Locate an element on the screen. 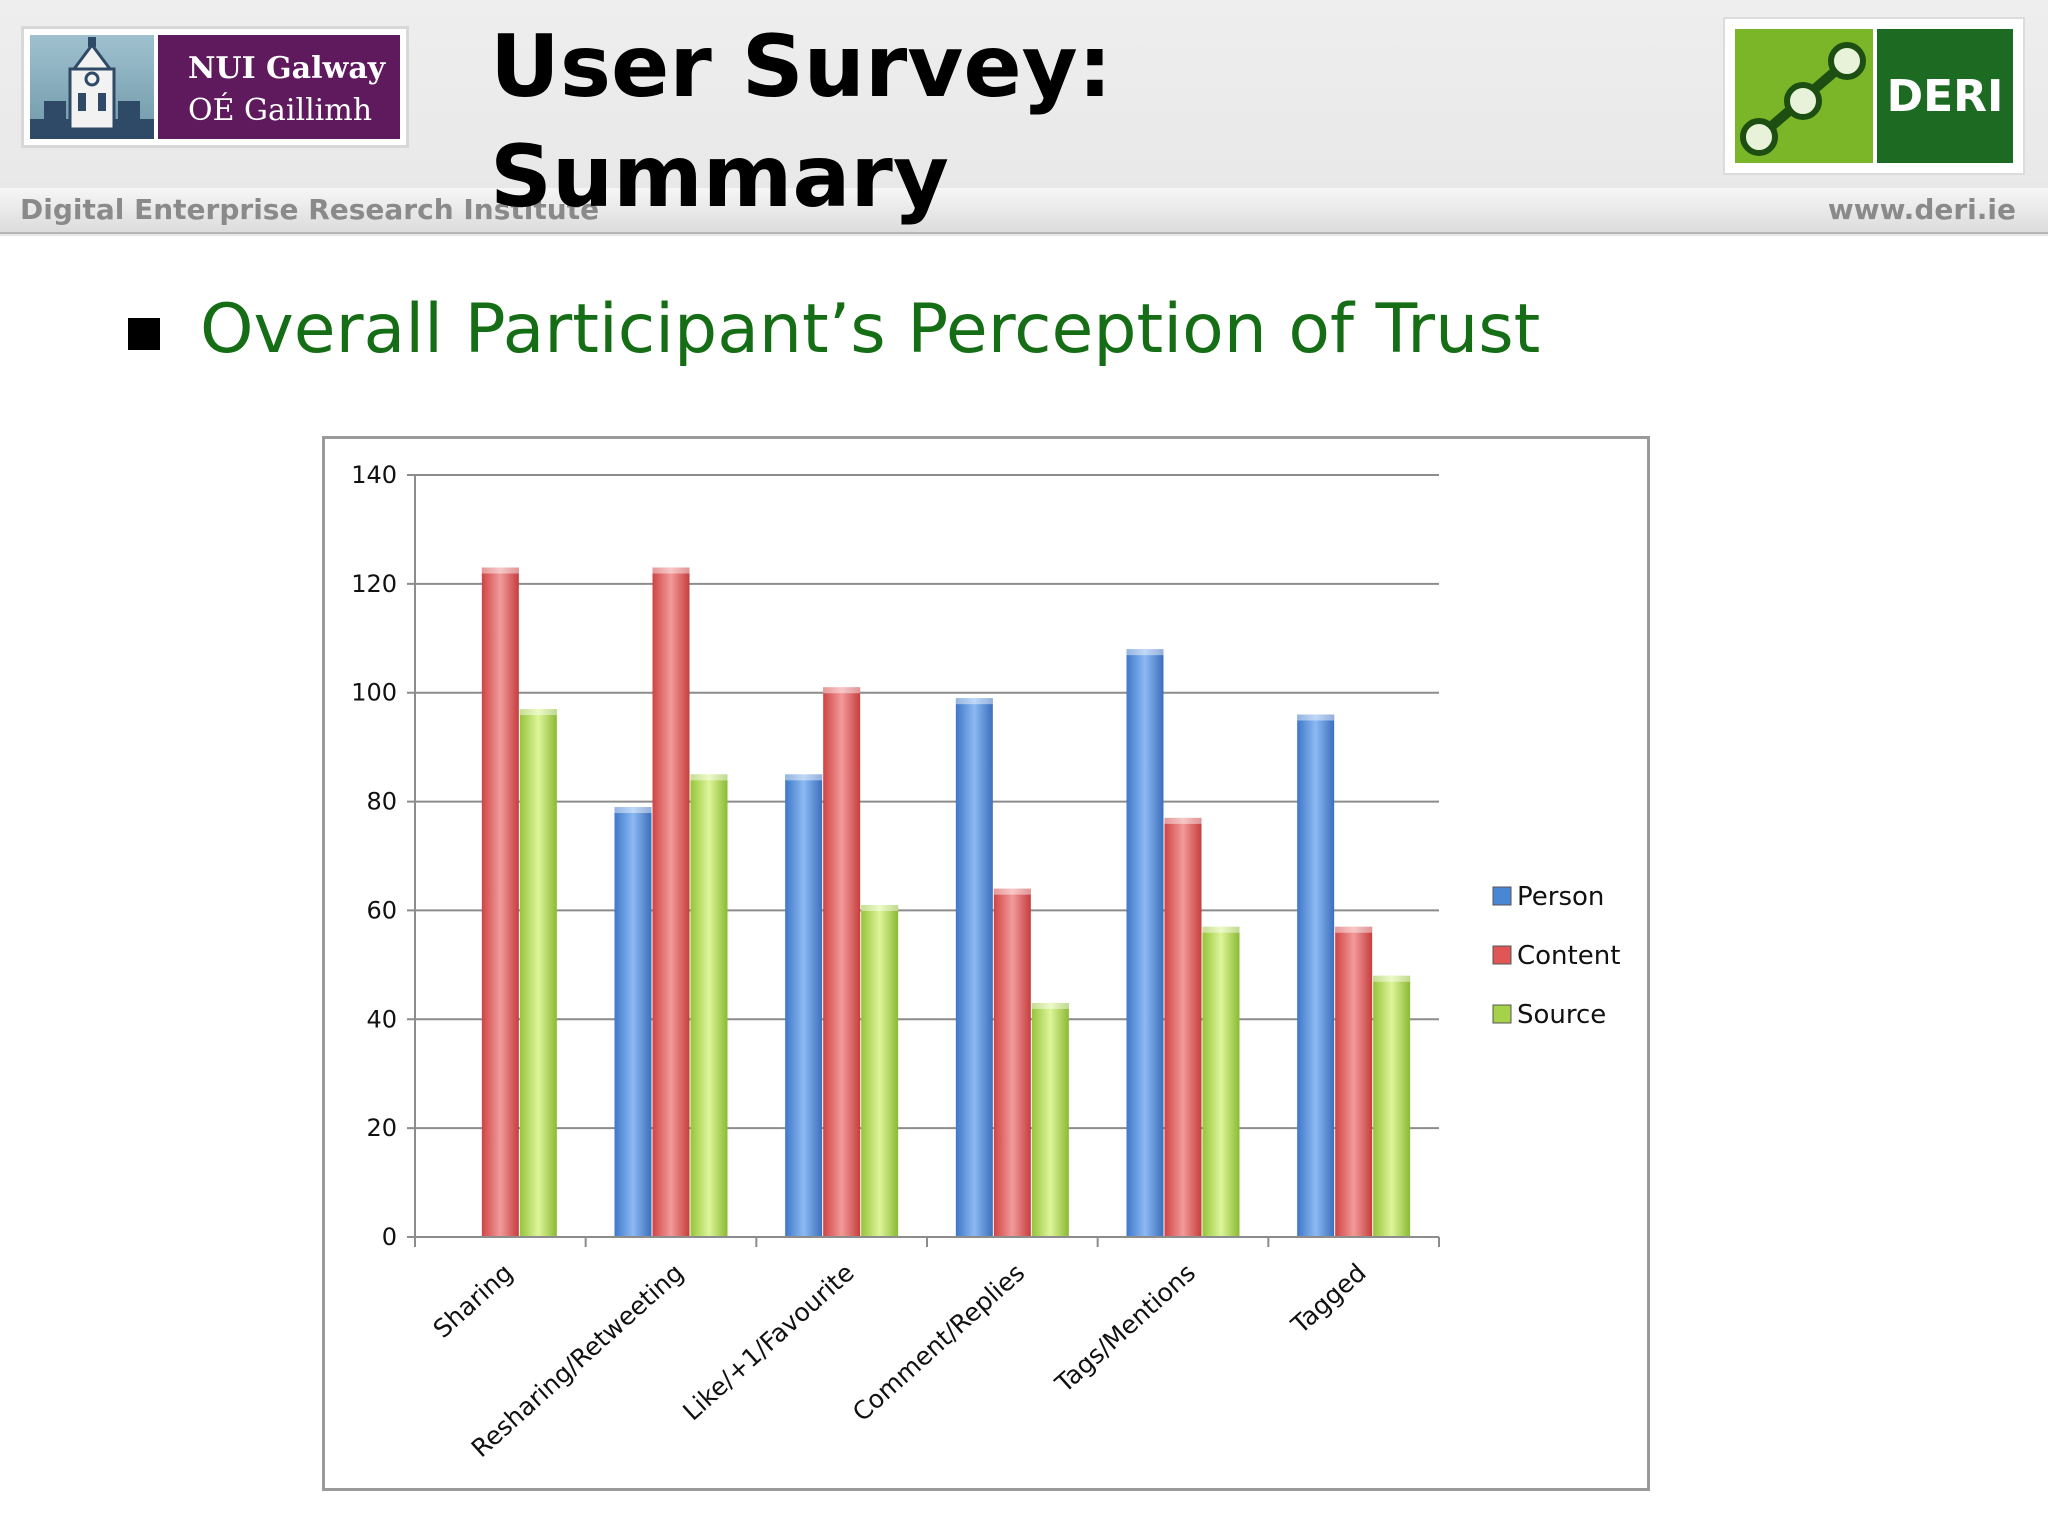 The height and width of the screenshot is (1536, 2048). slide-title-line-2: Summary is located at coordinates (719, 177).